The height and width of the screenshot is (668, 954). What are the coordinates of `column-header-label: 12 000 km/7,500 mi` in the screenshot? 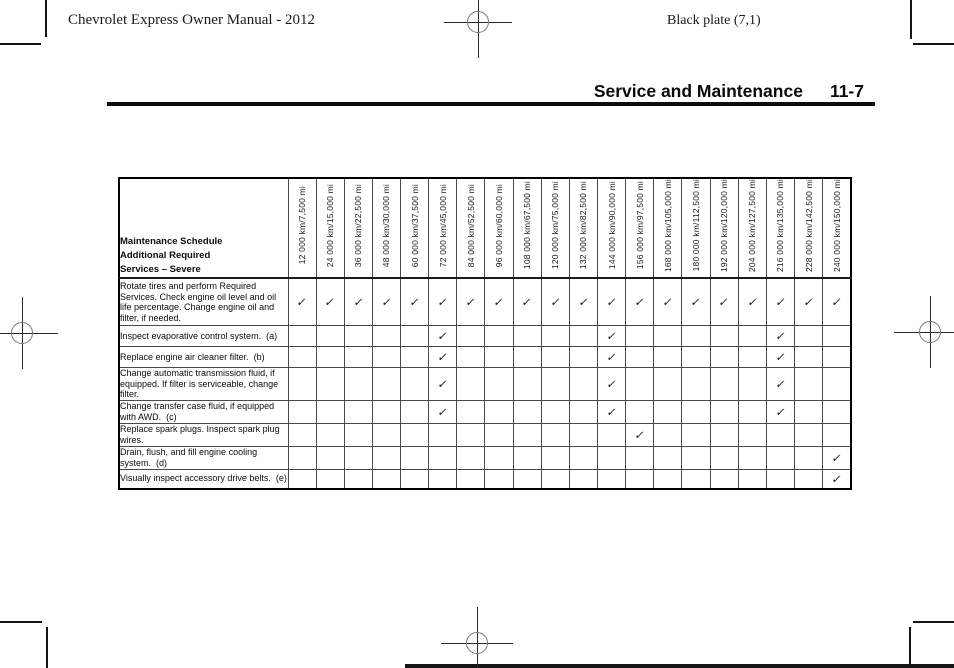 It's located at (302, 225).